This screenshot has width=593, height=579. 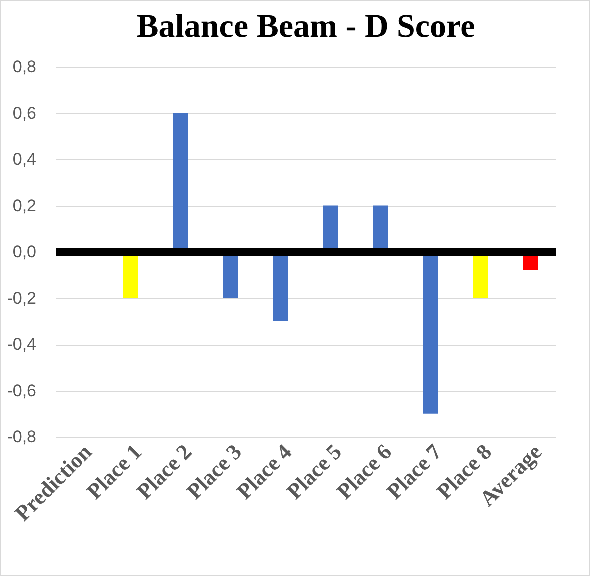 What do you see at coordinates (21, 390) in the screenshot?
I see `y-tick-label: -0,6` at bounding box center [21, 390].